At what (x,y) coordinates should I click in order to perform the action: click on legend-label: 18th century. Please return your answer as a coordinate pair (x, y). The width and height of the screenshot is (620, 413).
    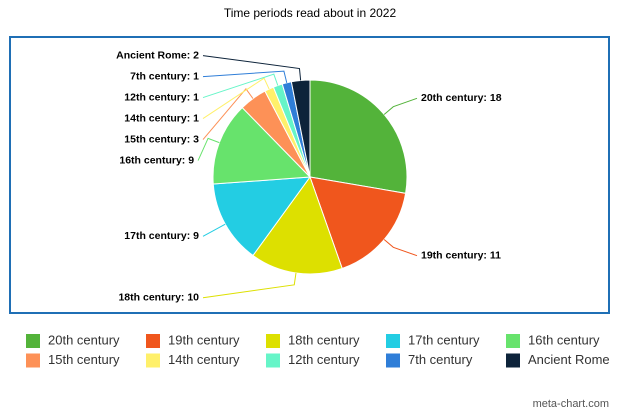
    Looking at the image, I should click on (324, 339).